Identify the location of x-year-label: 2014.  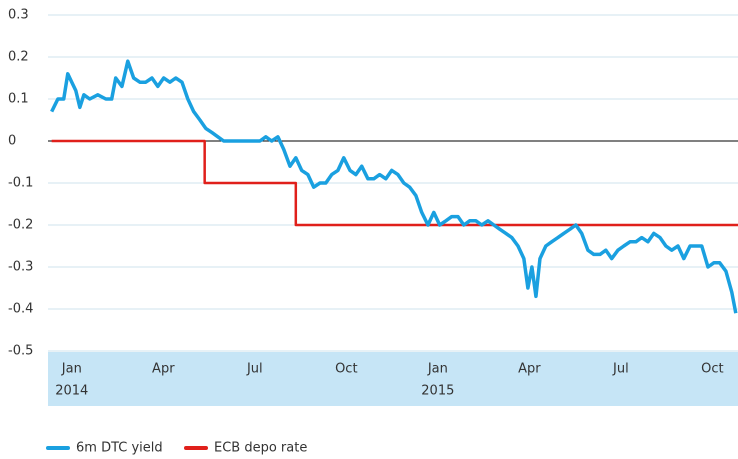
(71, 391).